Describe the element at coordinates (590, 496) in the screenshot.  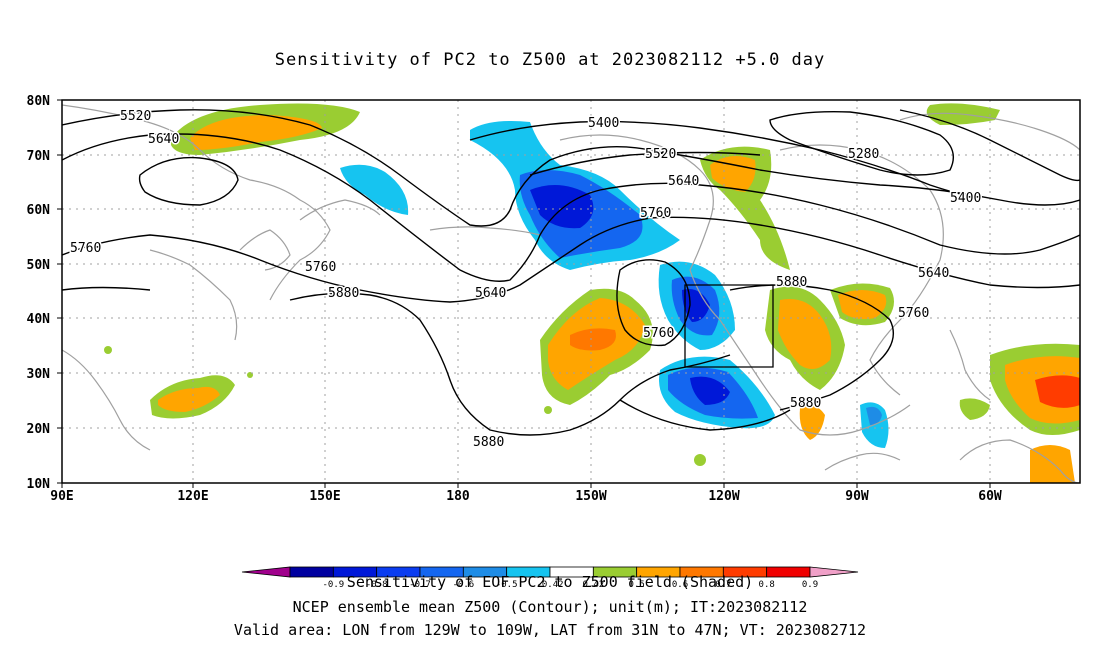
I see `lon-label: 150W` at that location.